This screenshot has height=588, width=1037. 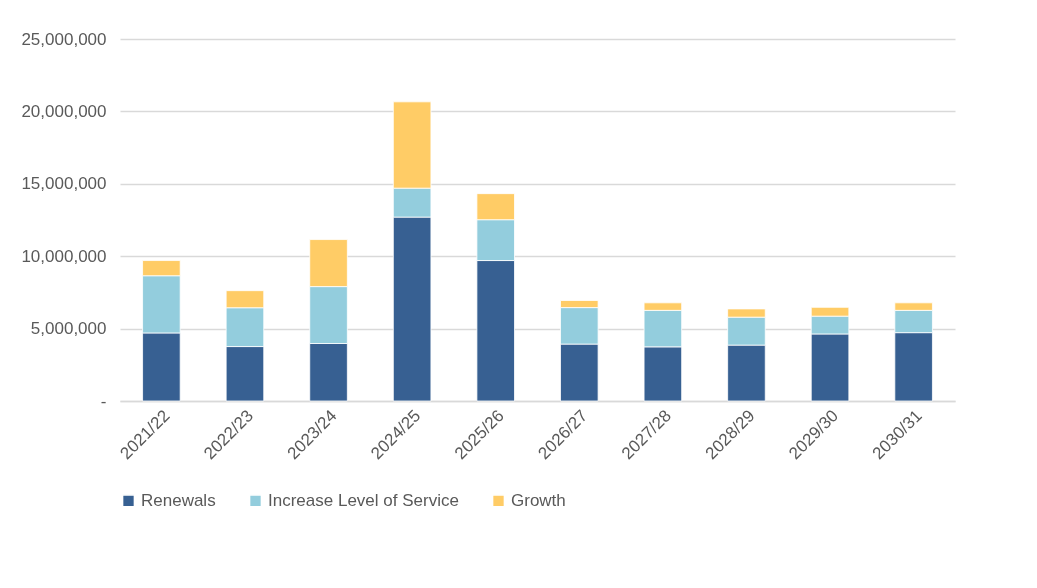 What do you see at coordinates (64, 111) in the screenshot?
I see `y-tick-label: 20,000,000` at bounding box center [64, 111].